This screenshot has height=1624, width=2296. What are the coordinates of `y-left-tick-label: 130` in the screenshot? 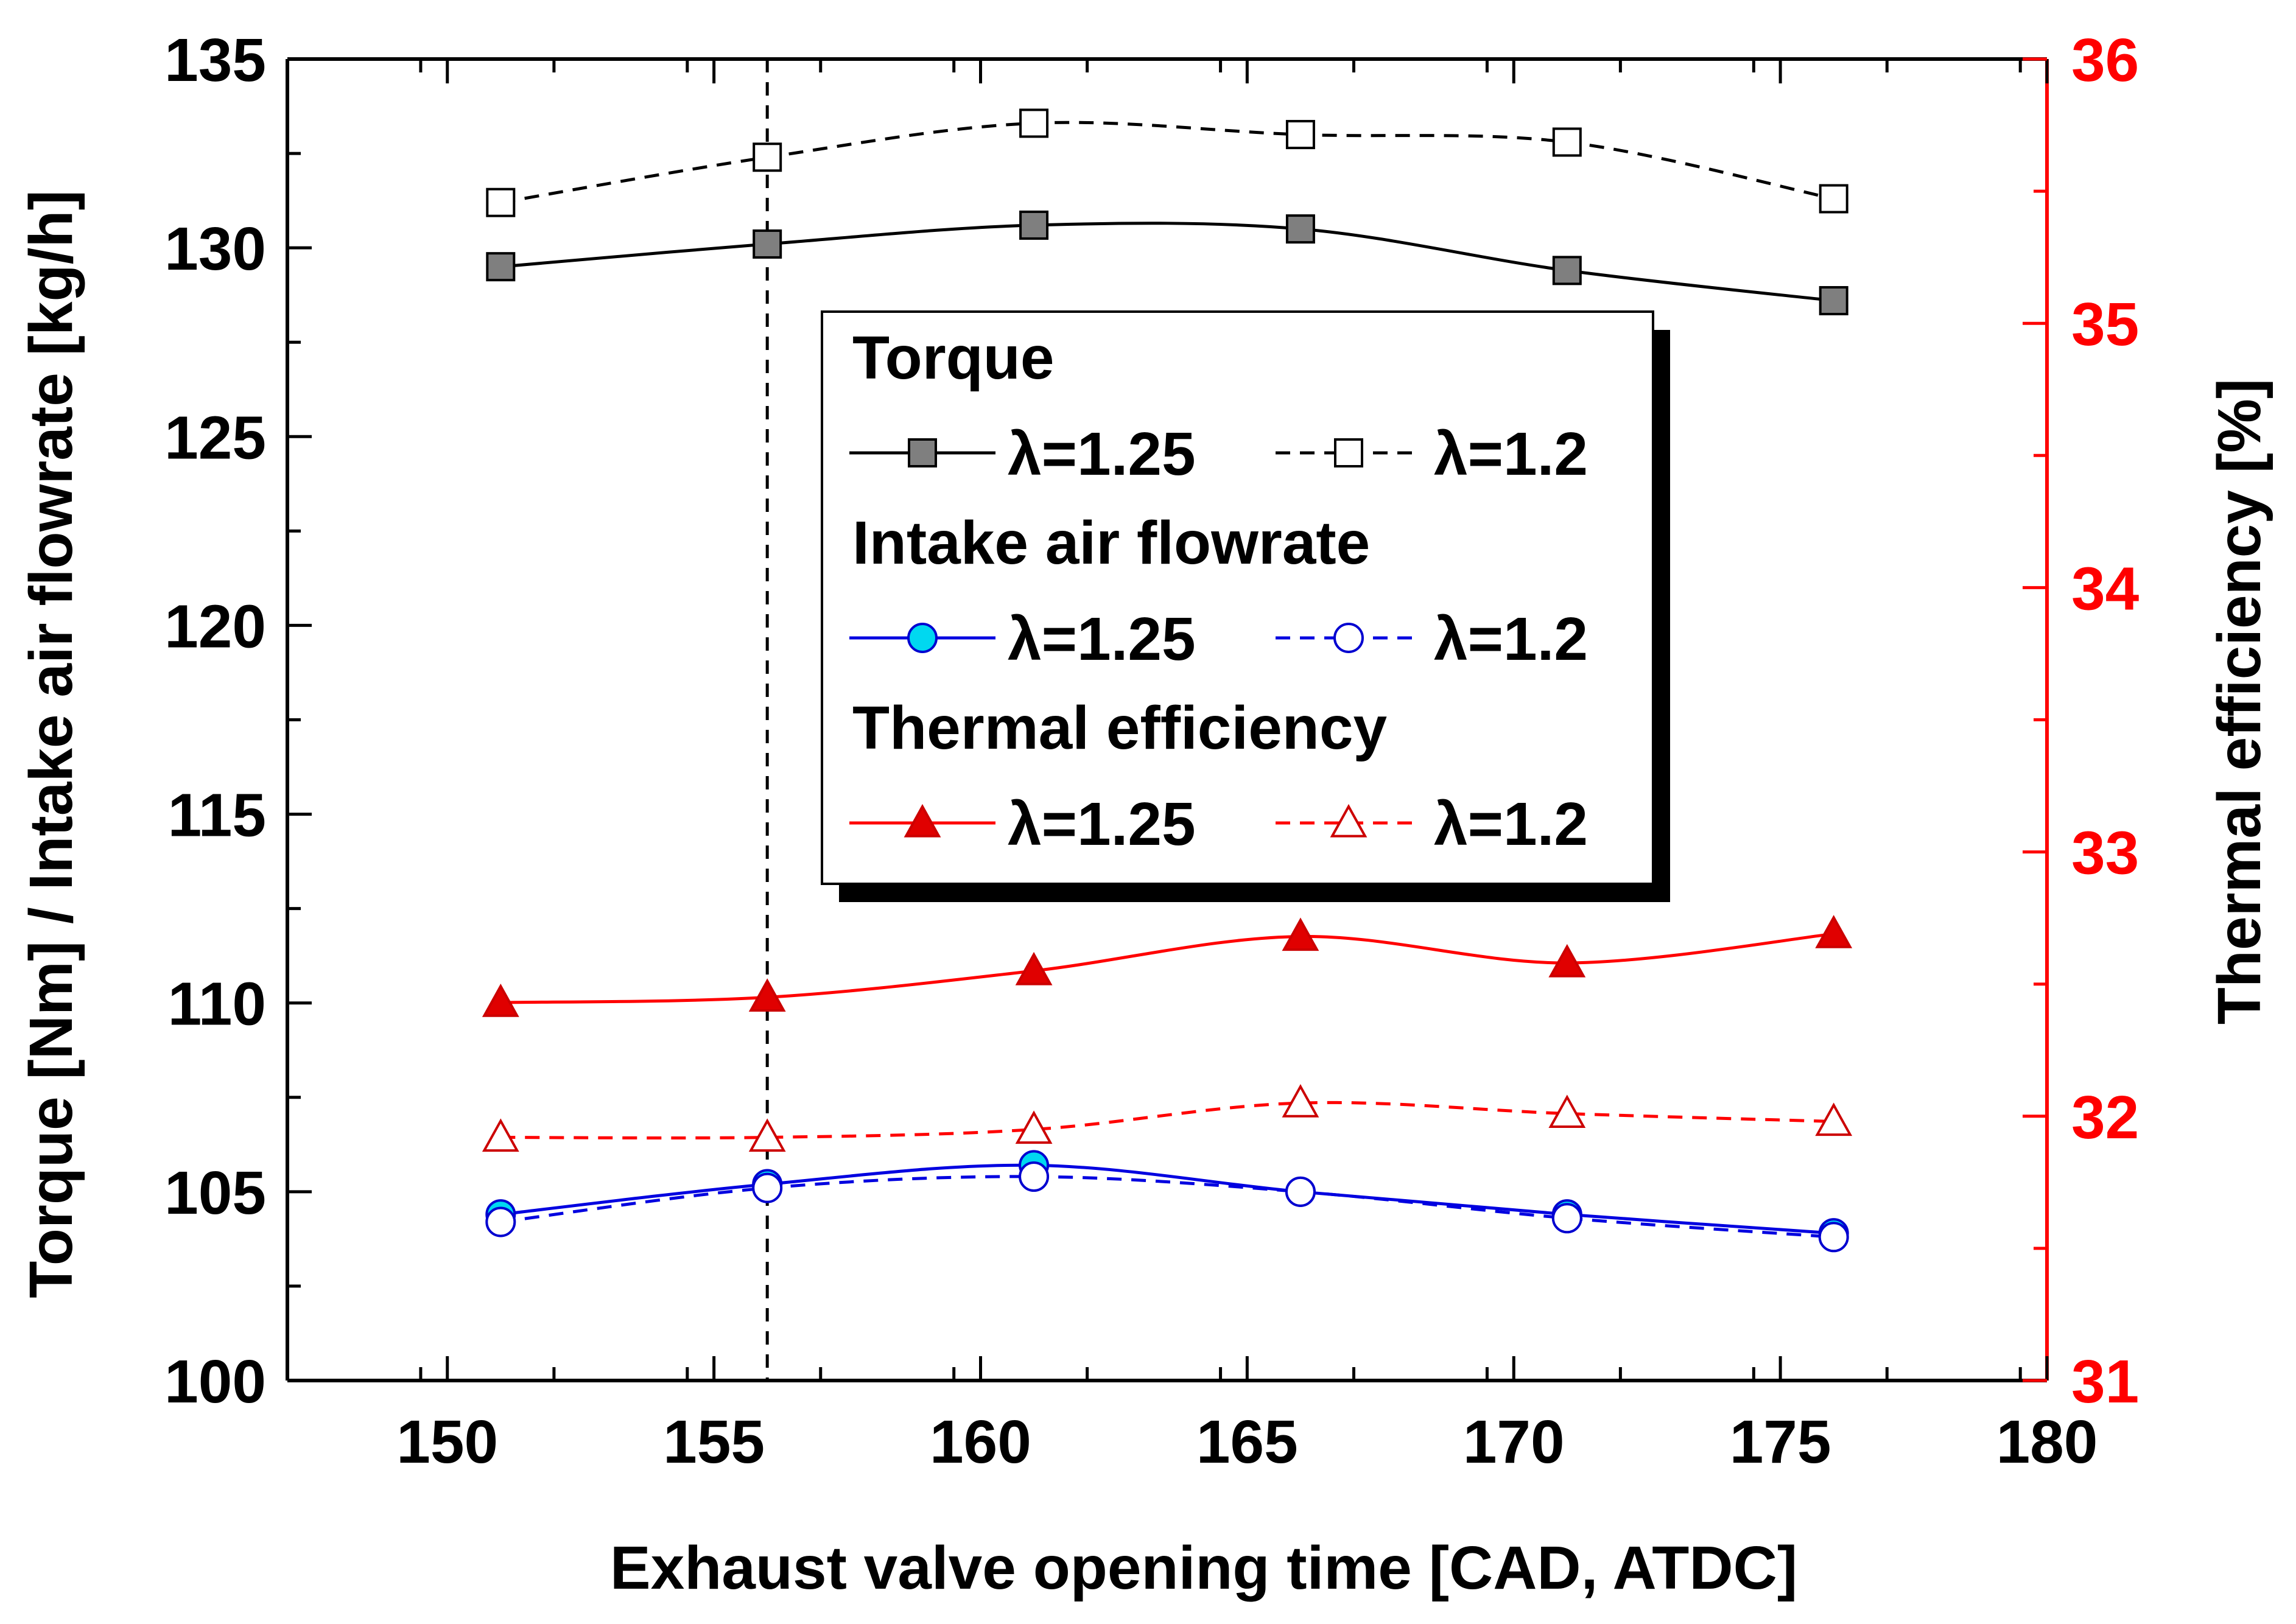 It's located at (215, 249).